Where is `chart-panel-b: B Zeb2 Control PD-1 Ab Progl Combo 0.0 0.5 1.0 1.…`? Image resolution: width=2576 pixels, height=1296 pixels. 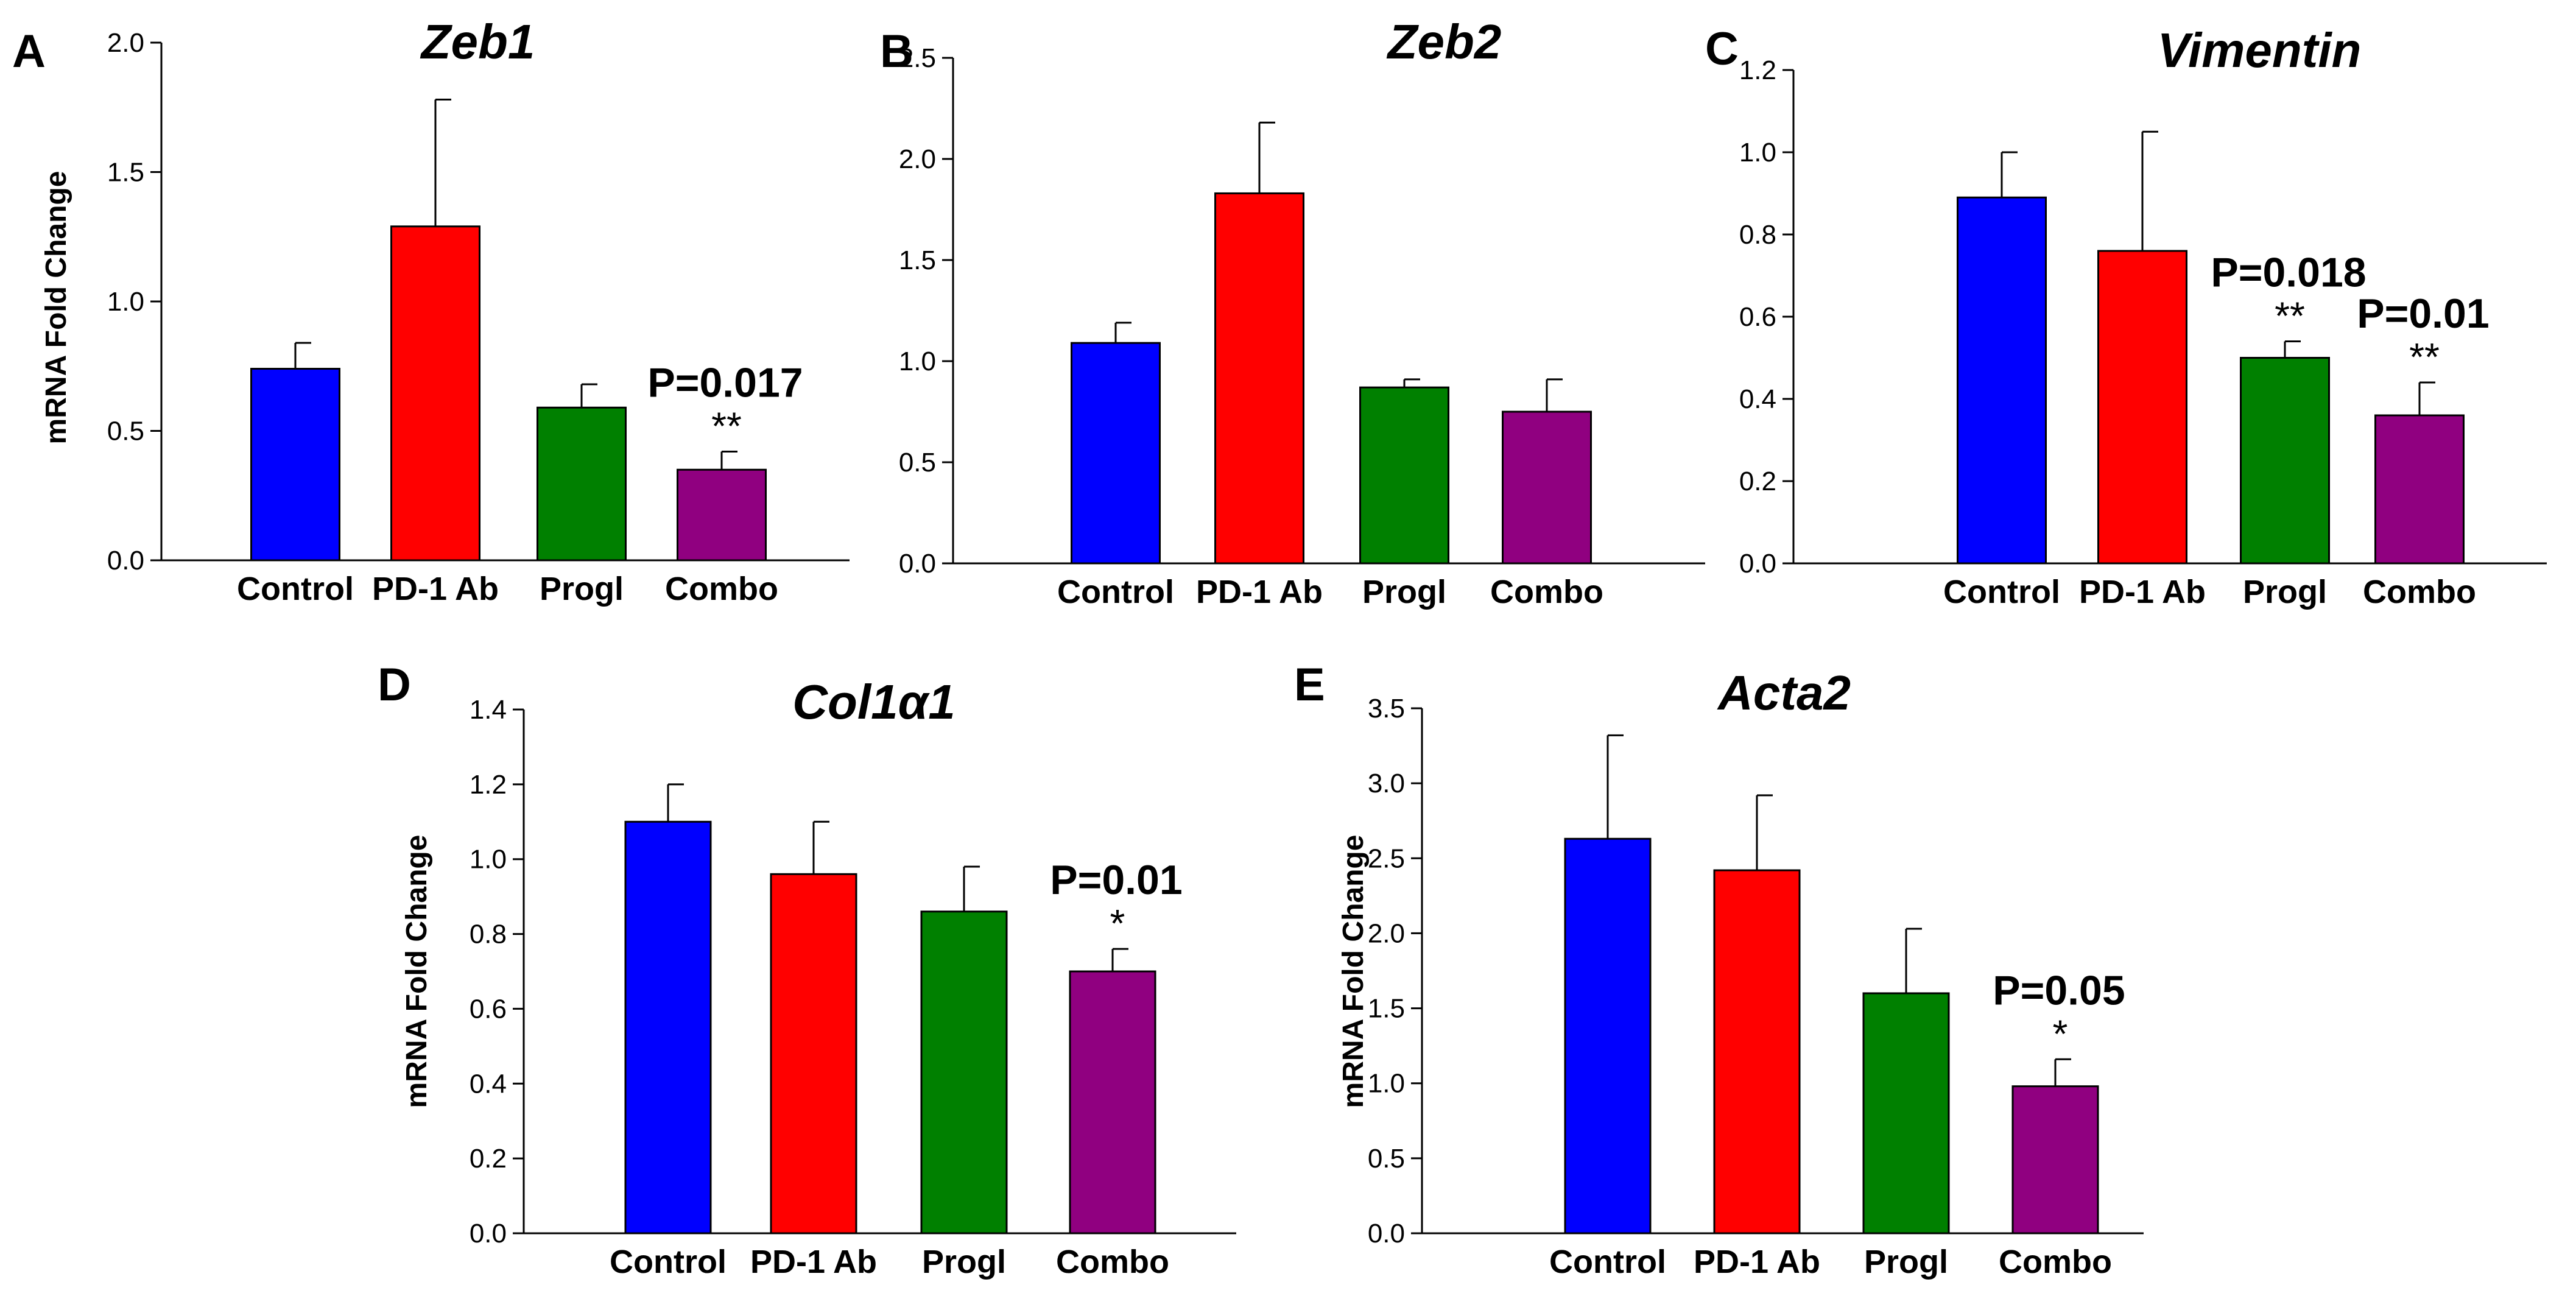 chart-panel-b: B Zeb2 Control PD-1 Ab Progl Combo 0.0 0.5 1.0 1.… is located at coordinates (1292, 313).